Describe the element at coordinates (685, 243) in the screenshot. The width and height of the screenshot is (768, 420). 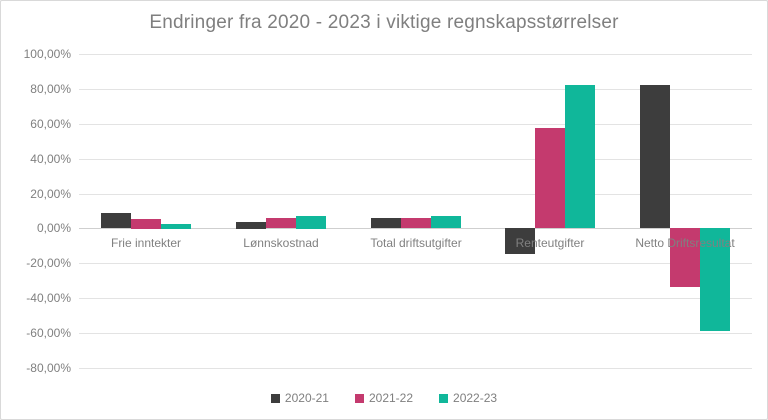
I see `x-category-label: Netto Driftsresultat` at that location.